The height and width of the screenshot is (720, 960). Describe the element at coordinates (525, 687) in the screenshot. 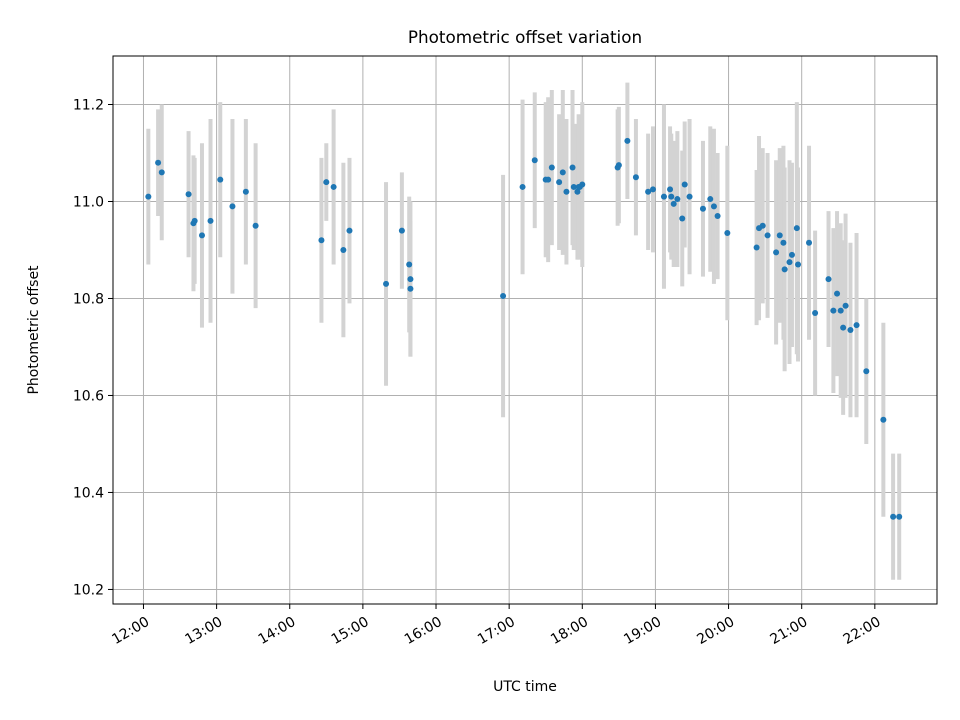

I see `x-axis-label: UTC time` at that location.